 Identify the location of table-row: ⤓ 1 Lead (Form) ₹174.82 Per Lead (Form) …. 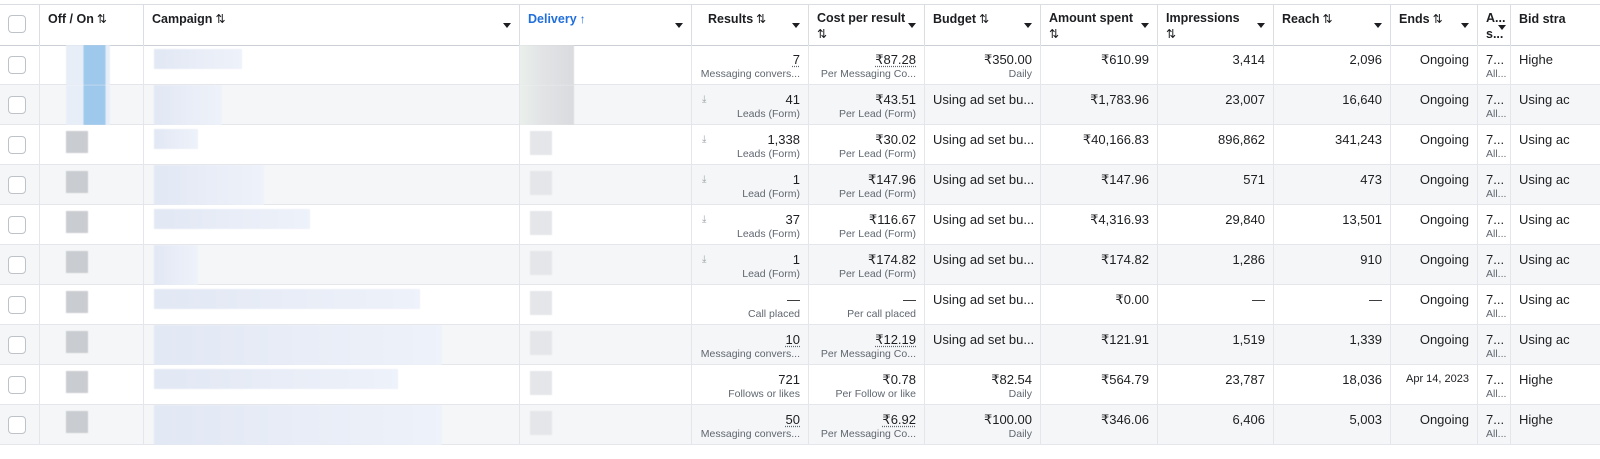
(800, 265).